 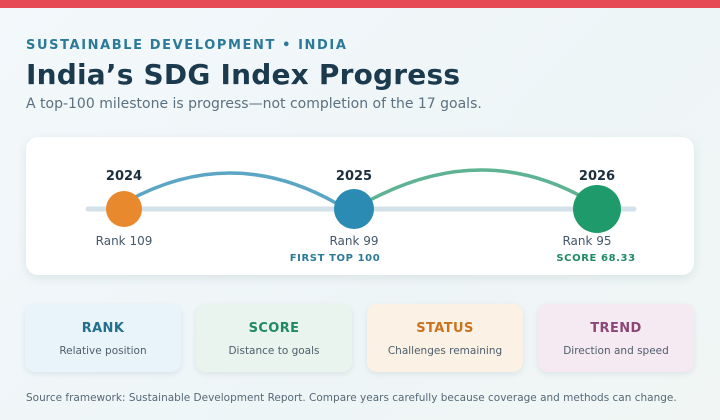 I want to click on card-rank-description: Relative position, so click(x=103, y=351).